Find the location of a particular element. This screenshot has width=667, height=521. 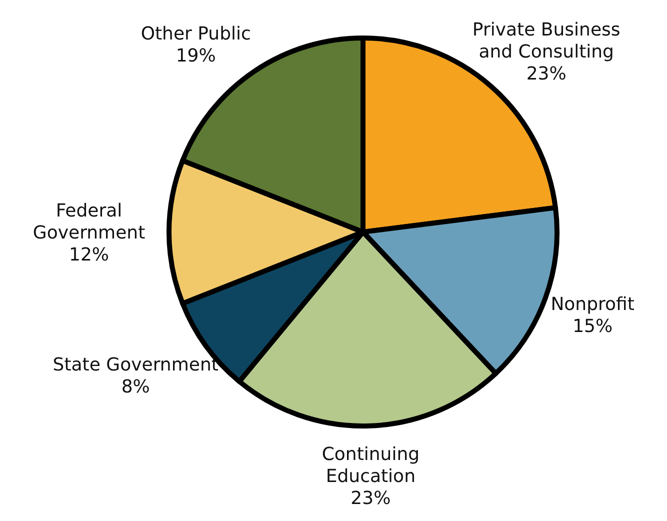

slice-label: Continuing Education is located at coordinates (371, 466).